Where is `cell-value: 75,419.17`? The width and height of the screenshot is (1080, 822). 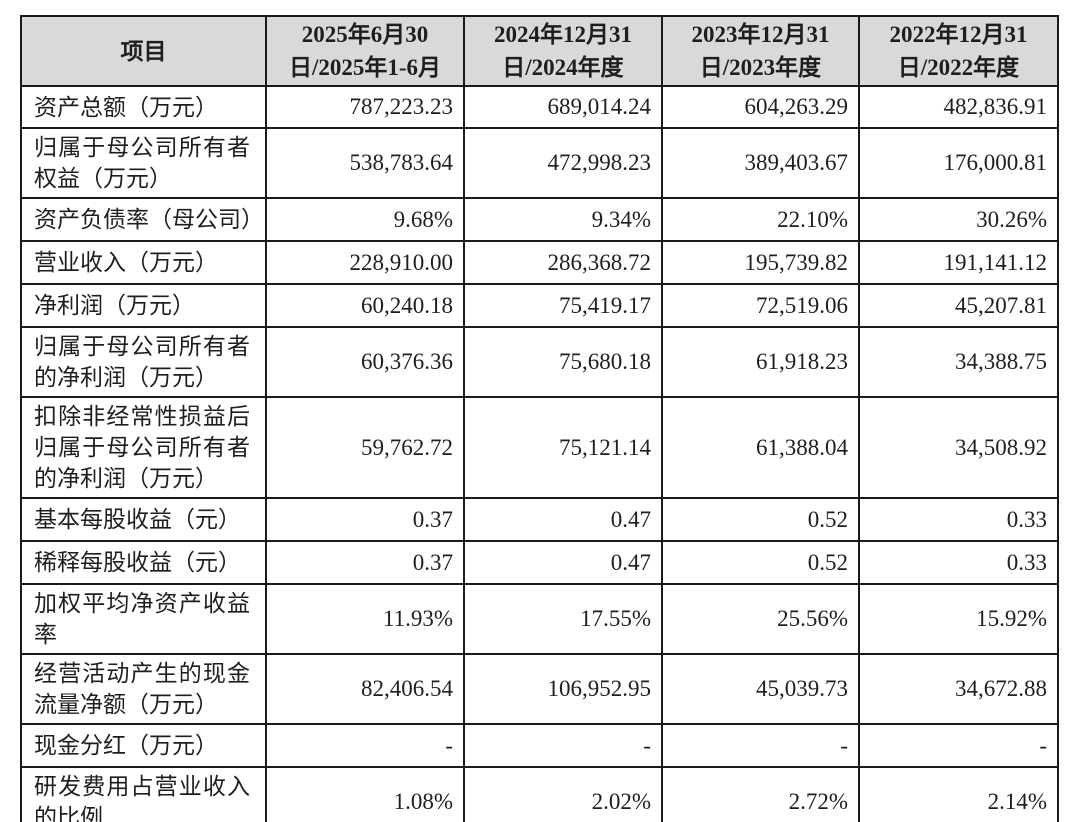 cell-value: 75,419.17 is located at coordinates (563, 305).